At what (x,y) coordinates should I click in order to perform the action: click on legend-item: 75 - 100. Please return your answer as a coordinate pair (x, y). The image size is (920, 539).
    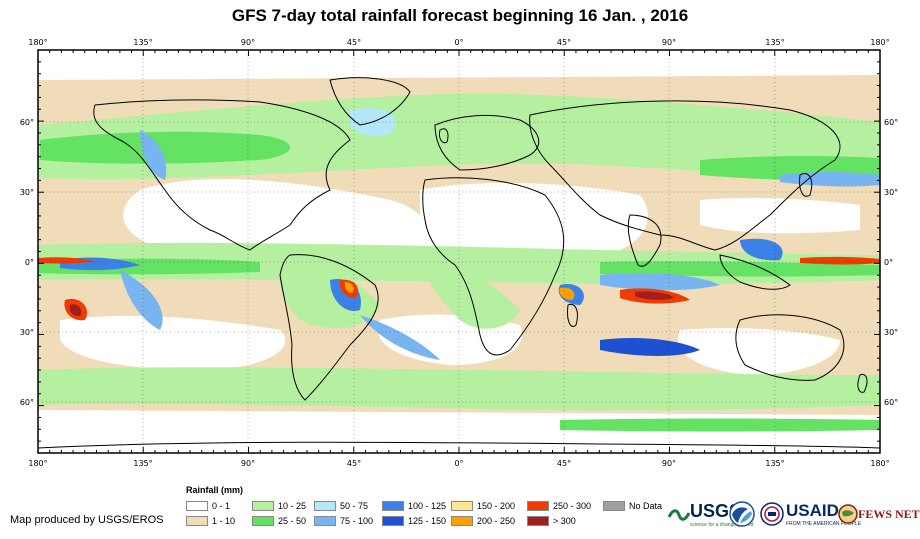
    Looking at the image, I should click on (343, 521).